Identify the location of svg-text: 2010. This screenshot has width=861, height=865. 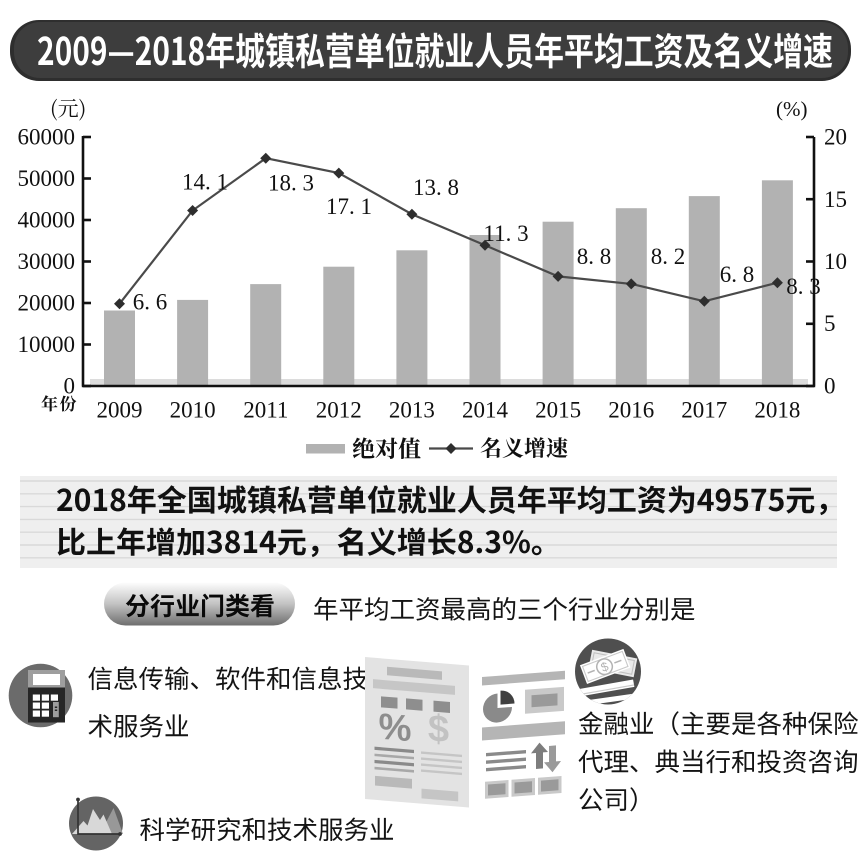
(193, 410).